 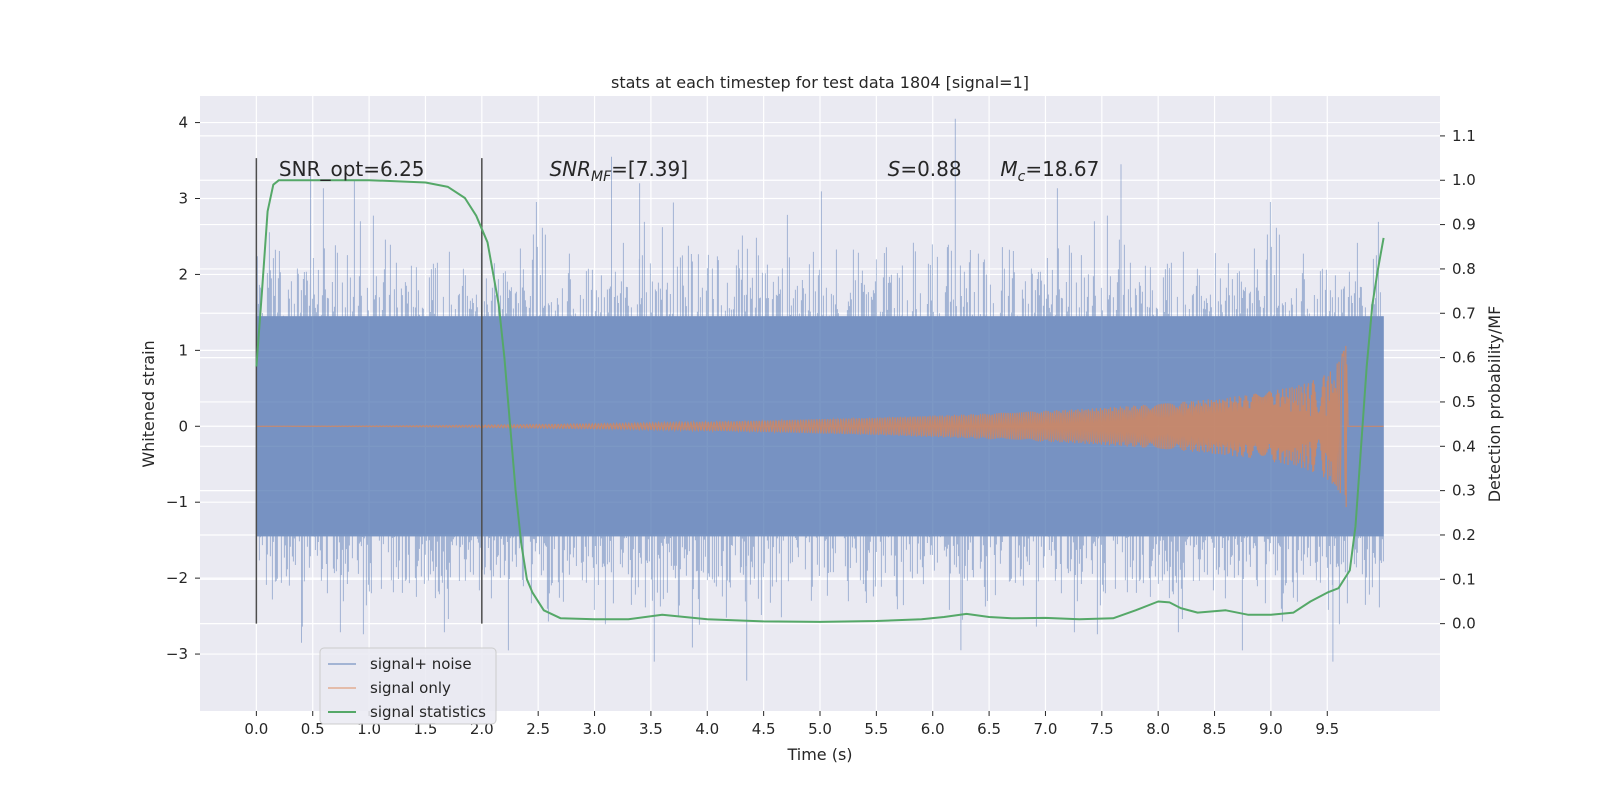 I want to click on x-tick-label: 2.5, so click(x=538, y=729).